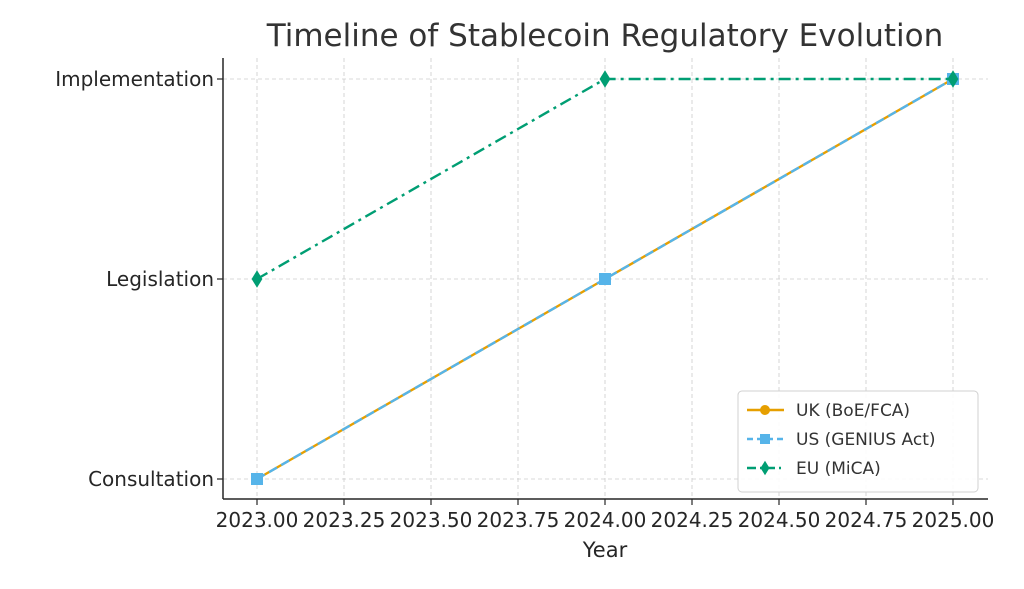 The height and width of the screenshot is (589, 1024). What do you see at coordinates (257, 520) in the screenshot?
I see `x-tick-label: 2023.00` at bounding box center [257, 520].